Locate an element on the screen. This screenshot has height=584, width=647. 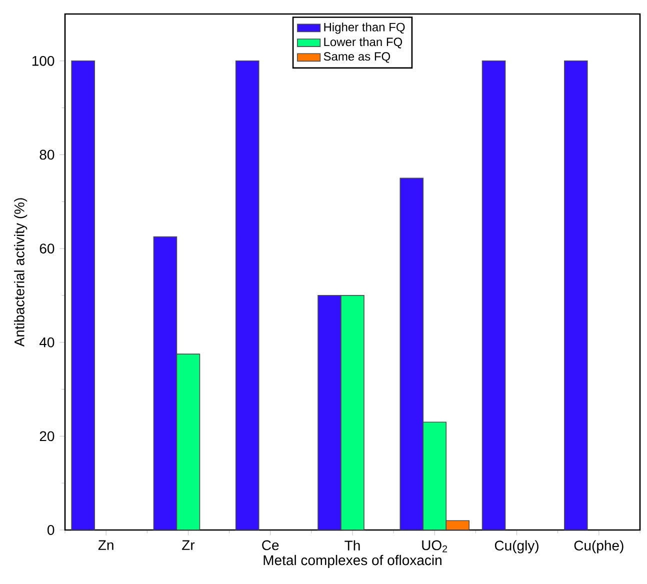
x-tick-label: Cu(gly) is located at coordinates (516, 547).